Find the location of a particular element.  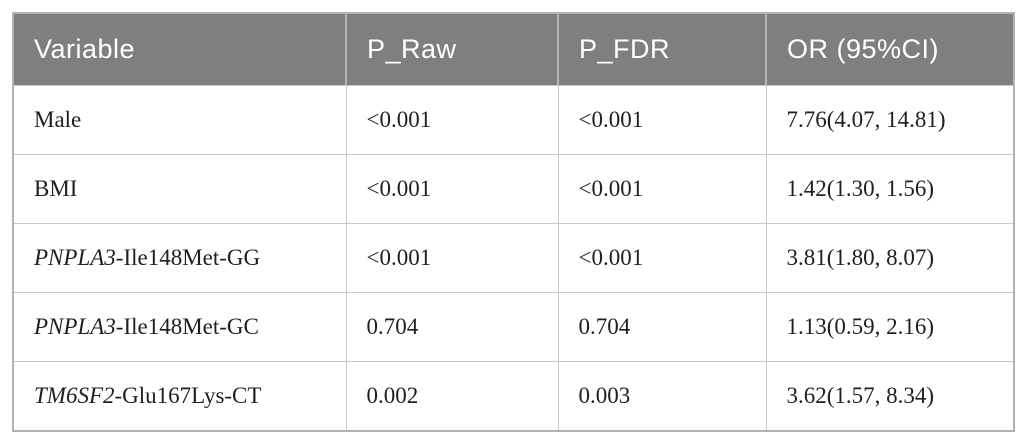

variable-label: BMI is located at coordinates (56, 188).